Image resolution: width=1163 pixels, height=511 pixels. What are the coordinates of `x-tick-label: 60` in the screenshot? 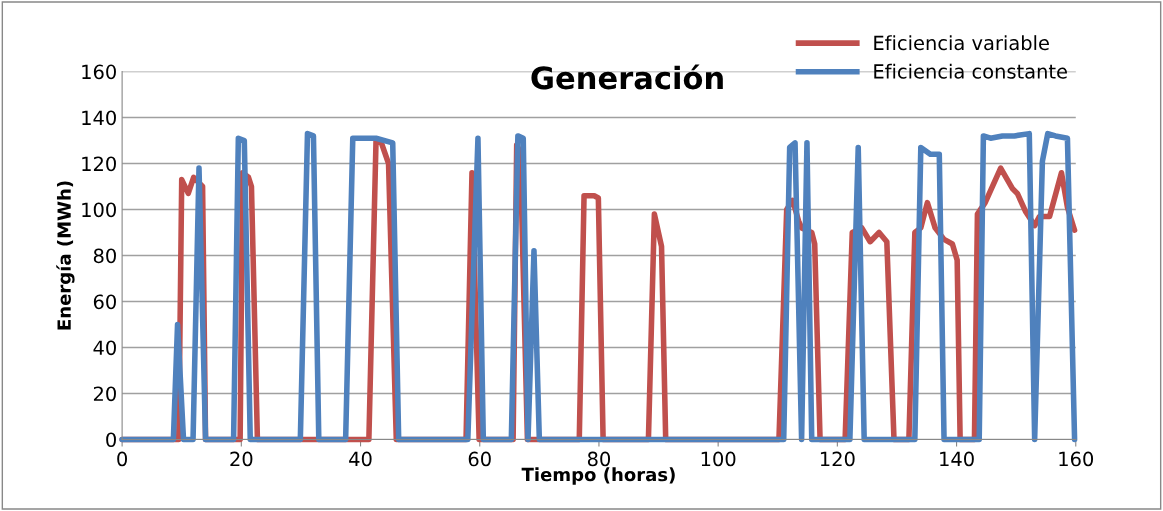 It's located at (479, 459).